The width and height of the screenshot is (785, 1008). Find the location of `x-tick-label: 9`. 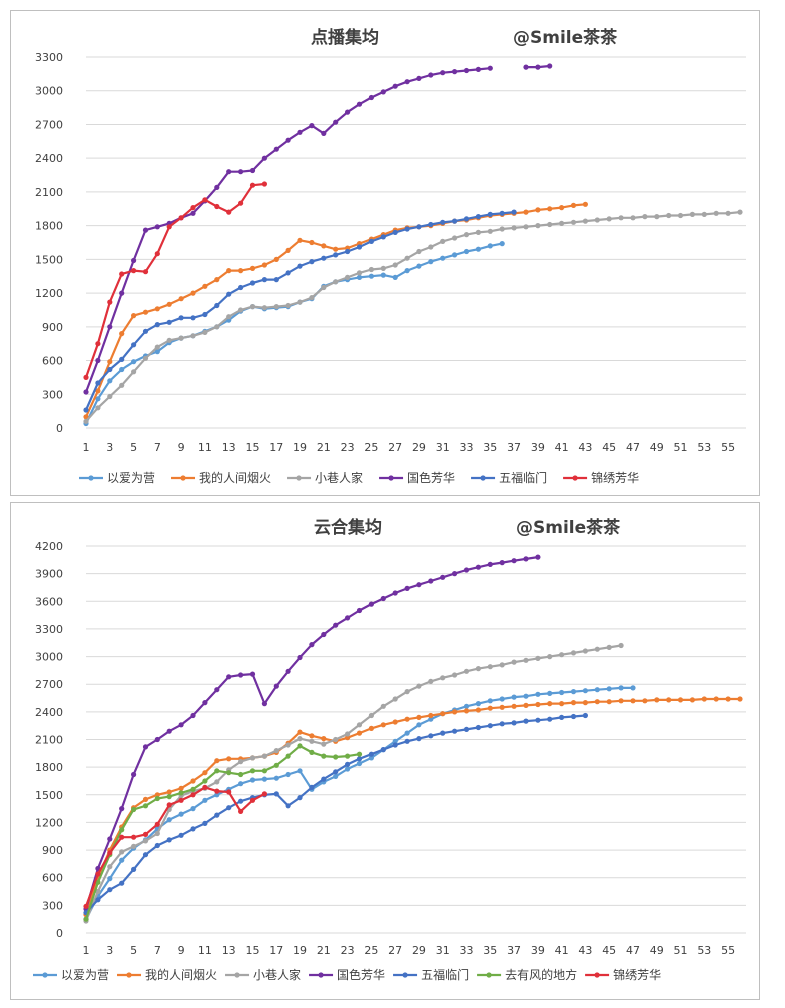

x-tick-label: 9 is located at coordinates (181, 950).